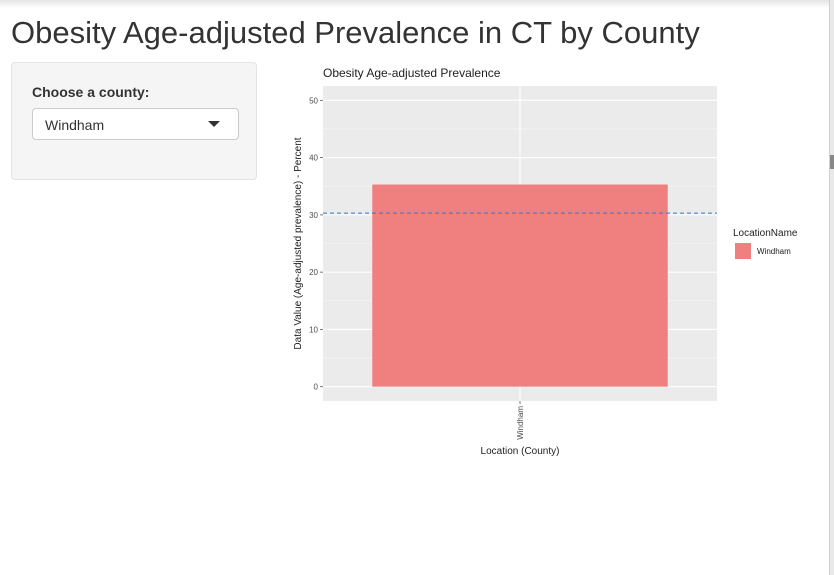 This screenshot has width=834, height=575. Describe the element at coordinates (316, 244) in the screenshot. I see `y-axis-ticks: 0 10 20 30 40 50` at that location.